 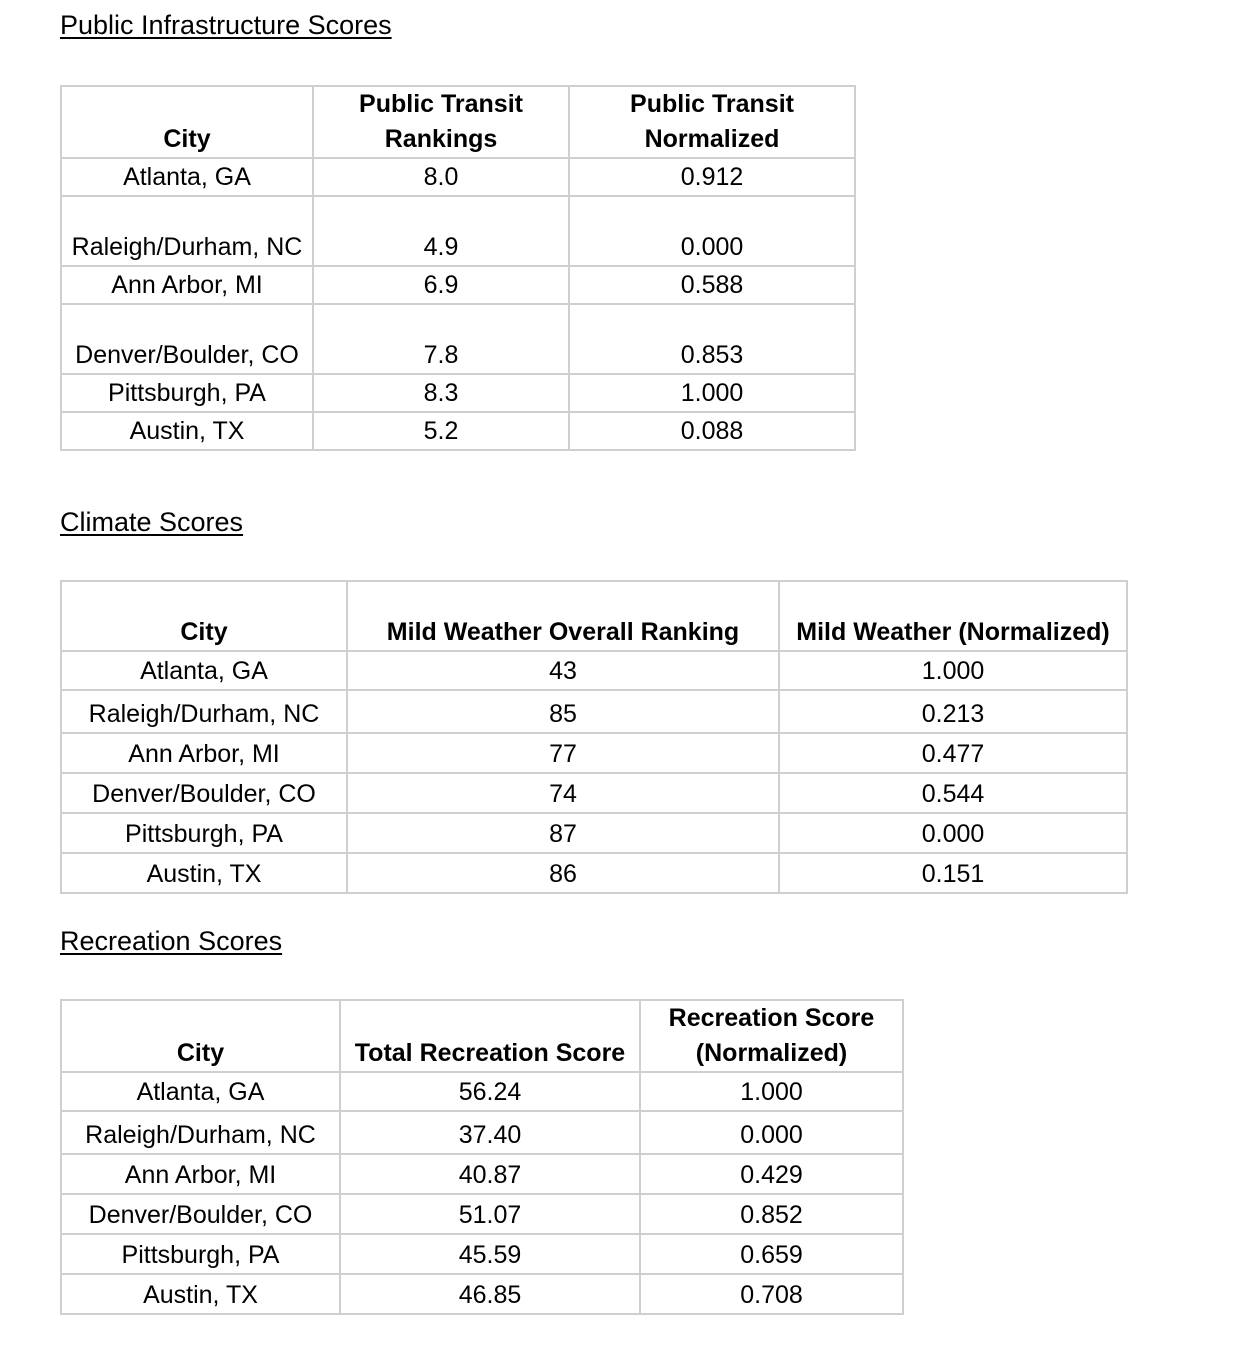 I want to click on cell-value: 43, so click(x=563, y=670).